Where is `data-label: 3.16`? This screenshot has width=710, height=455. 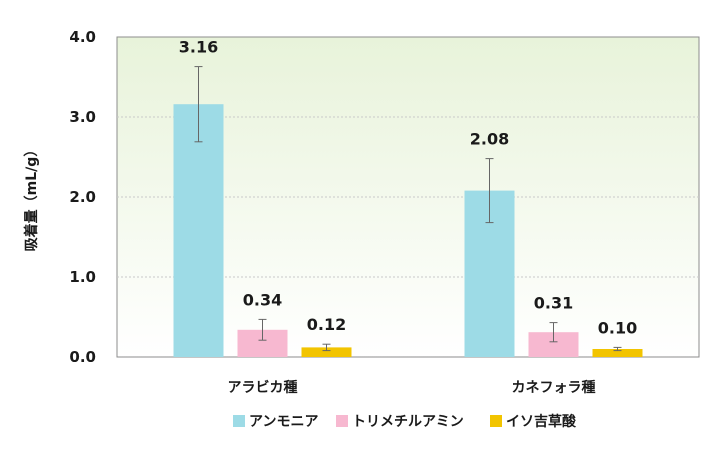 data-label: 3.16 is located at coordinates (198, 47).